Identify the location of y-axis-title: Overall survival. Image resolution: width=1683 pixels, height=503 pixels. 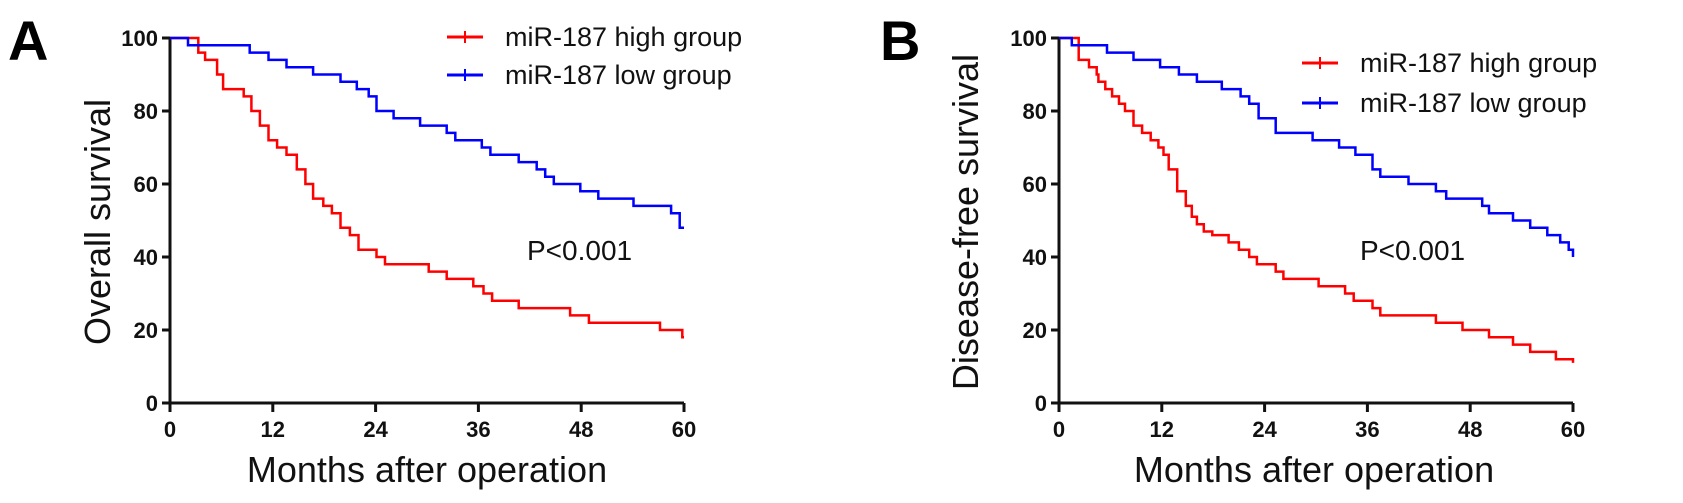
(97, 222).